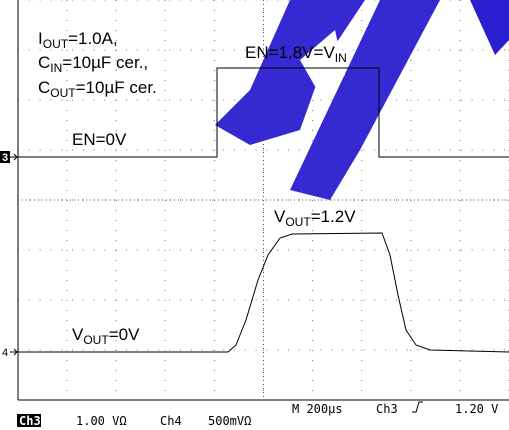 This screenshot has width=509, height=430. What do you see at coordinates (93, 64) in the screenshot?
I see `annotation: CIN=10µF cer.,` at bounding box center [93, 64].